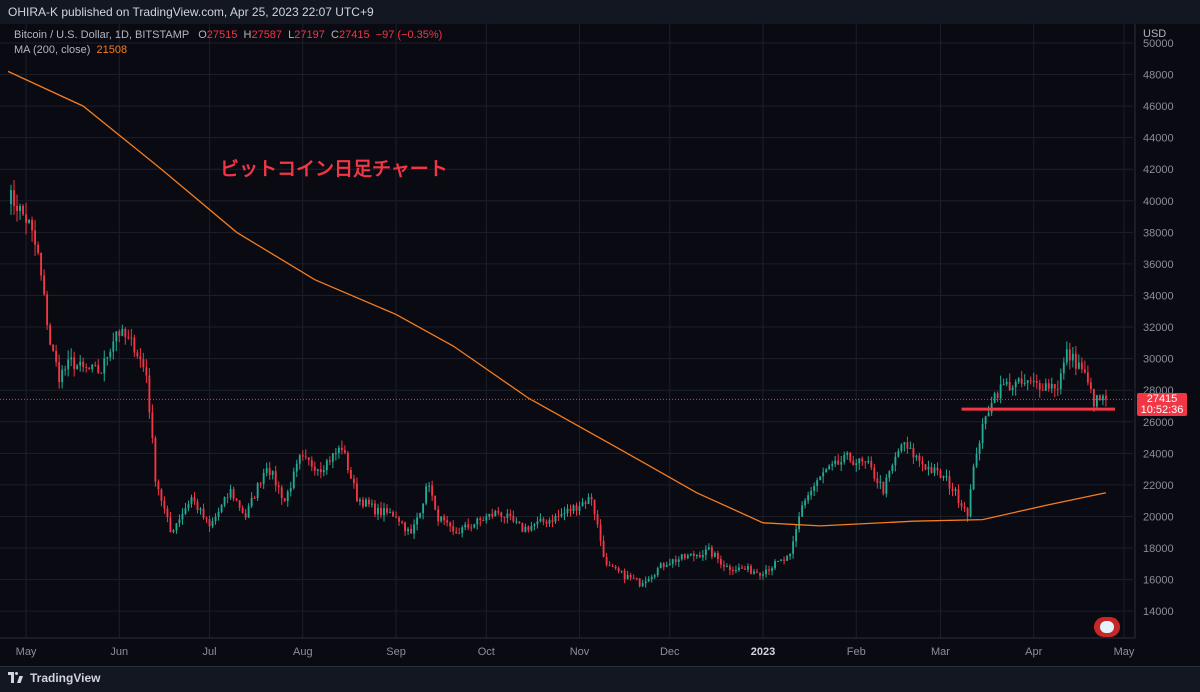  I want to click on y-tick-label: 18000, so click(1158, 549).